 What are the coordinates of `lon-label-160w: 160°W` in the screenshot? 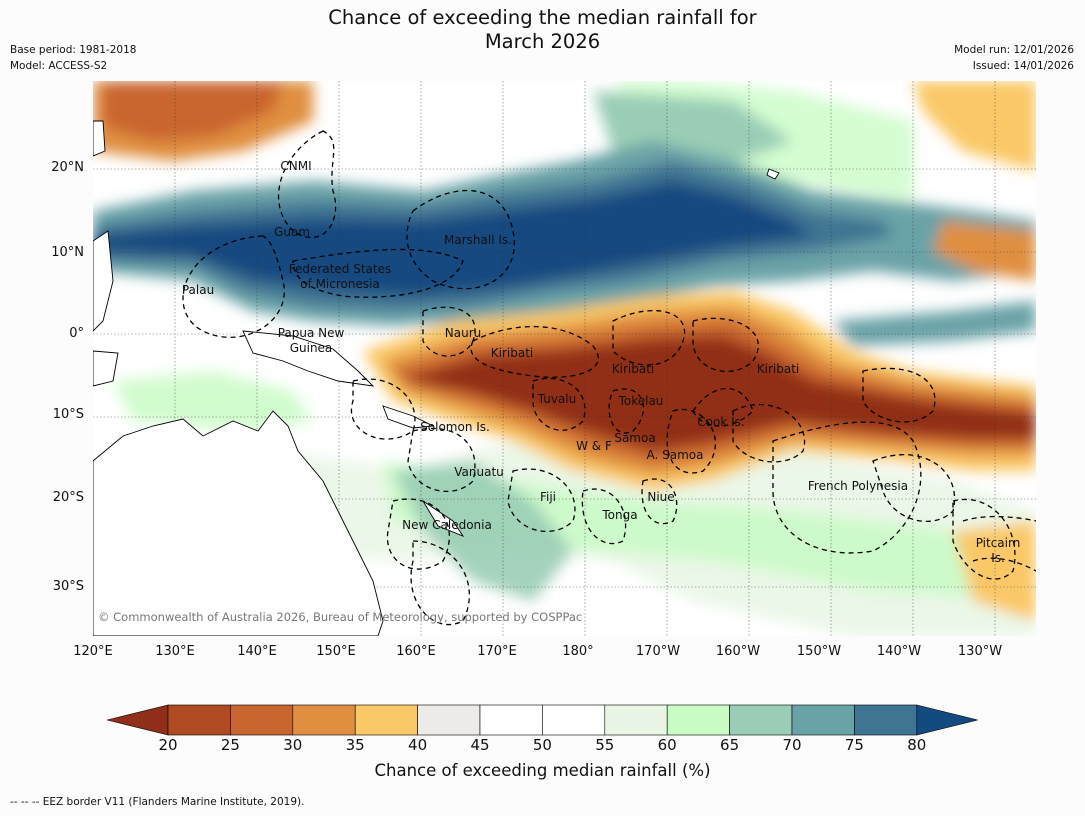 It's located at (738, 651).